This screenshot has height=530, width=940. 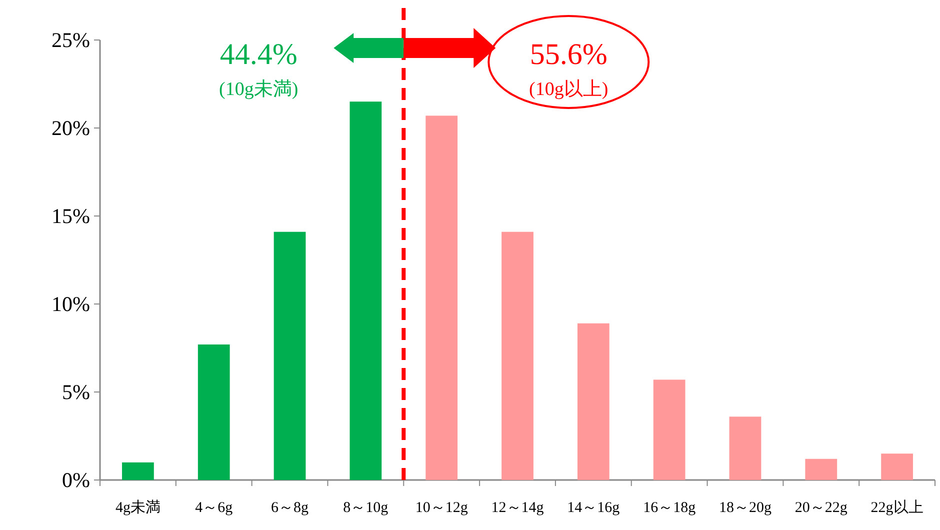 What do you see at coordinates (259, 54) in the screenshot?
I see `annotation: 44.4%` at bounding box center [259, 54].